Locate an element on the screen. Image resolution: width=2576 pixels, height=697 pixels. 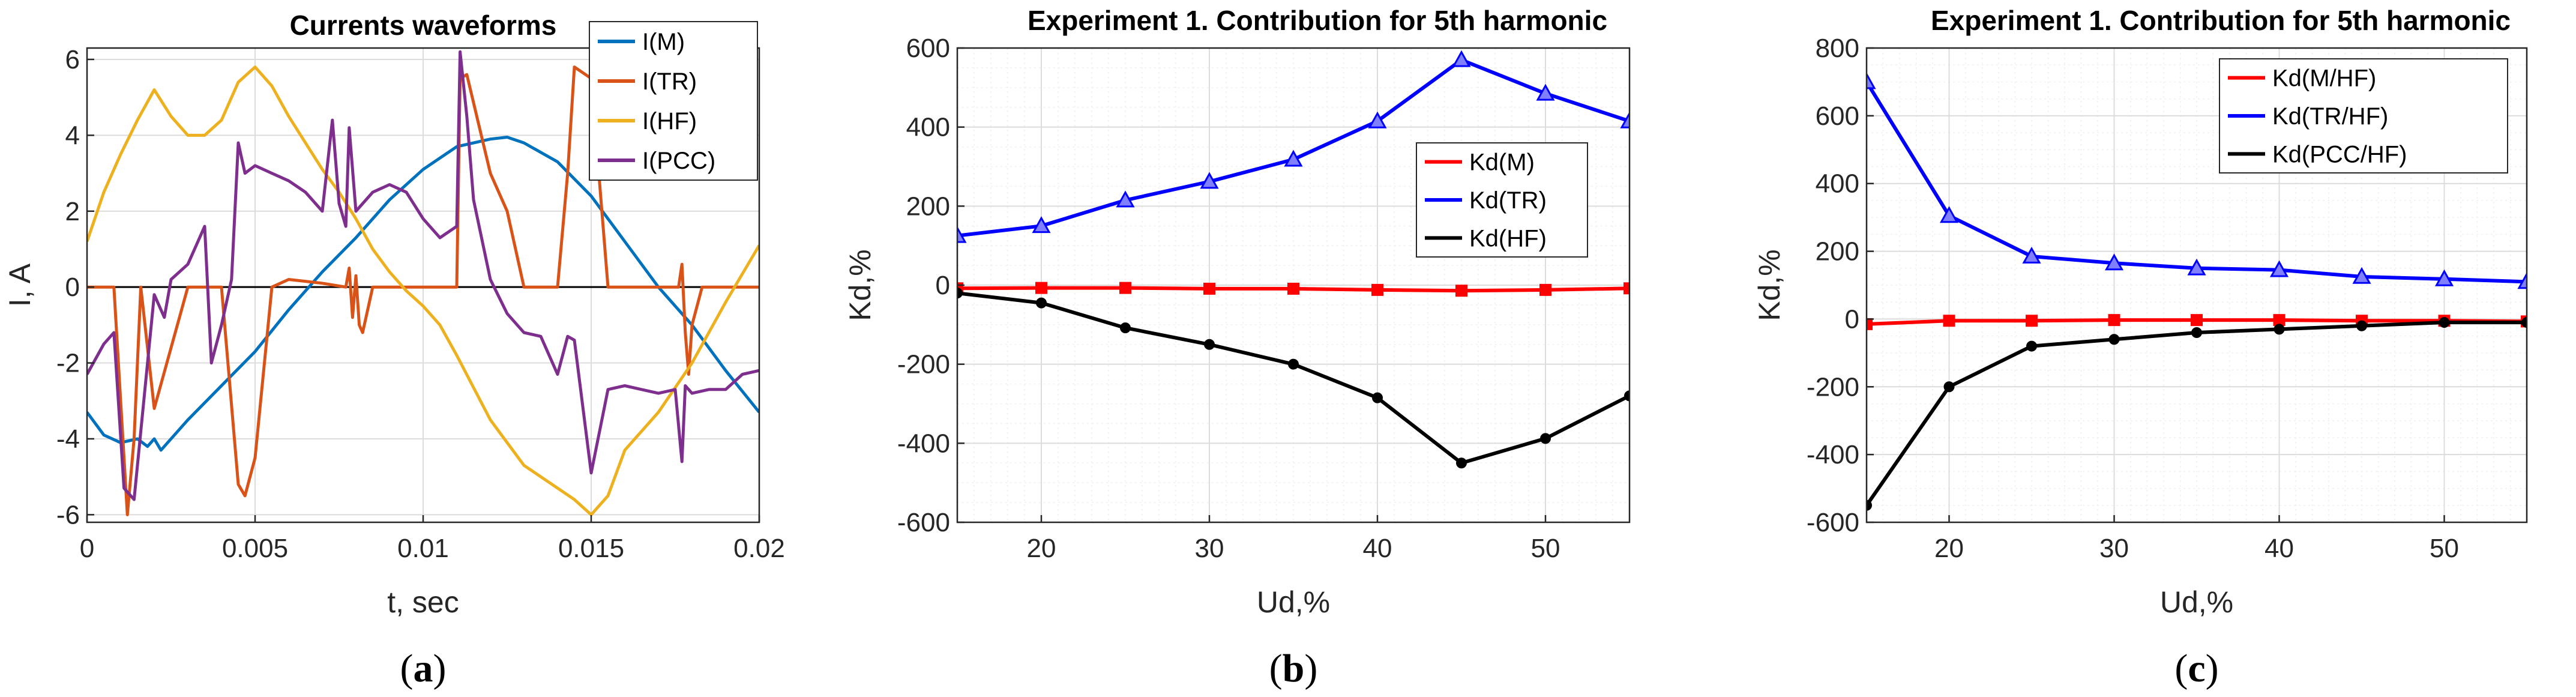
chart-1-ytick-label: -600 is located at coordinates (924, 522).